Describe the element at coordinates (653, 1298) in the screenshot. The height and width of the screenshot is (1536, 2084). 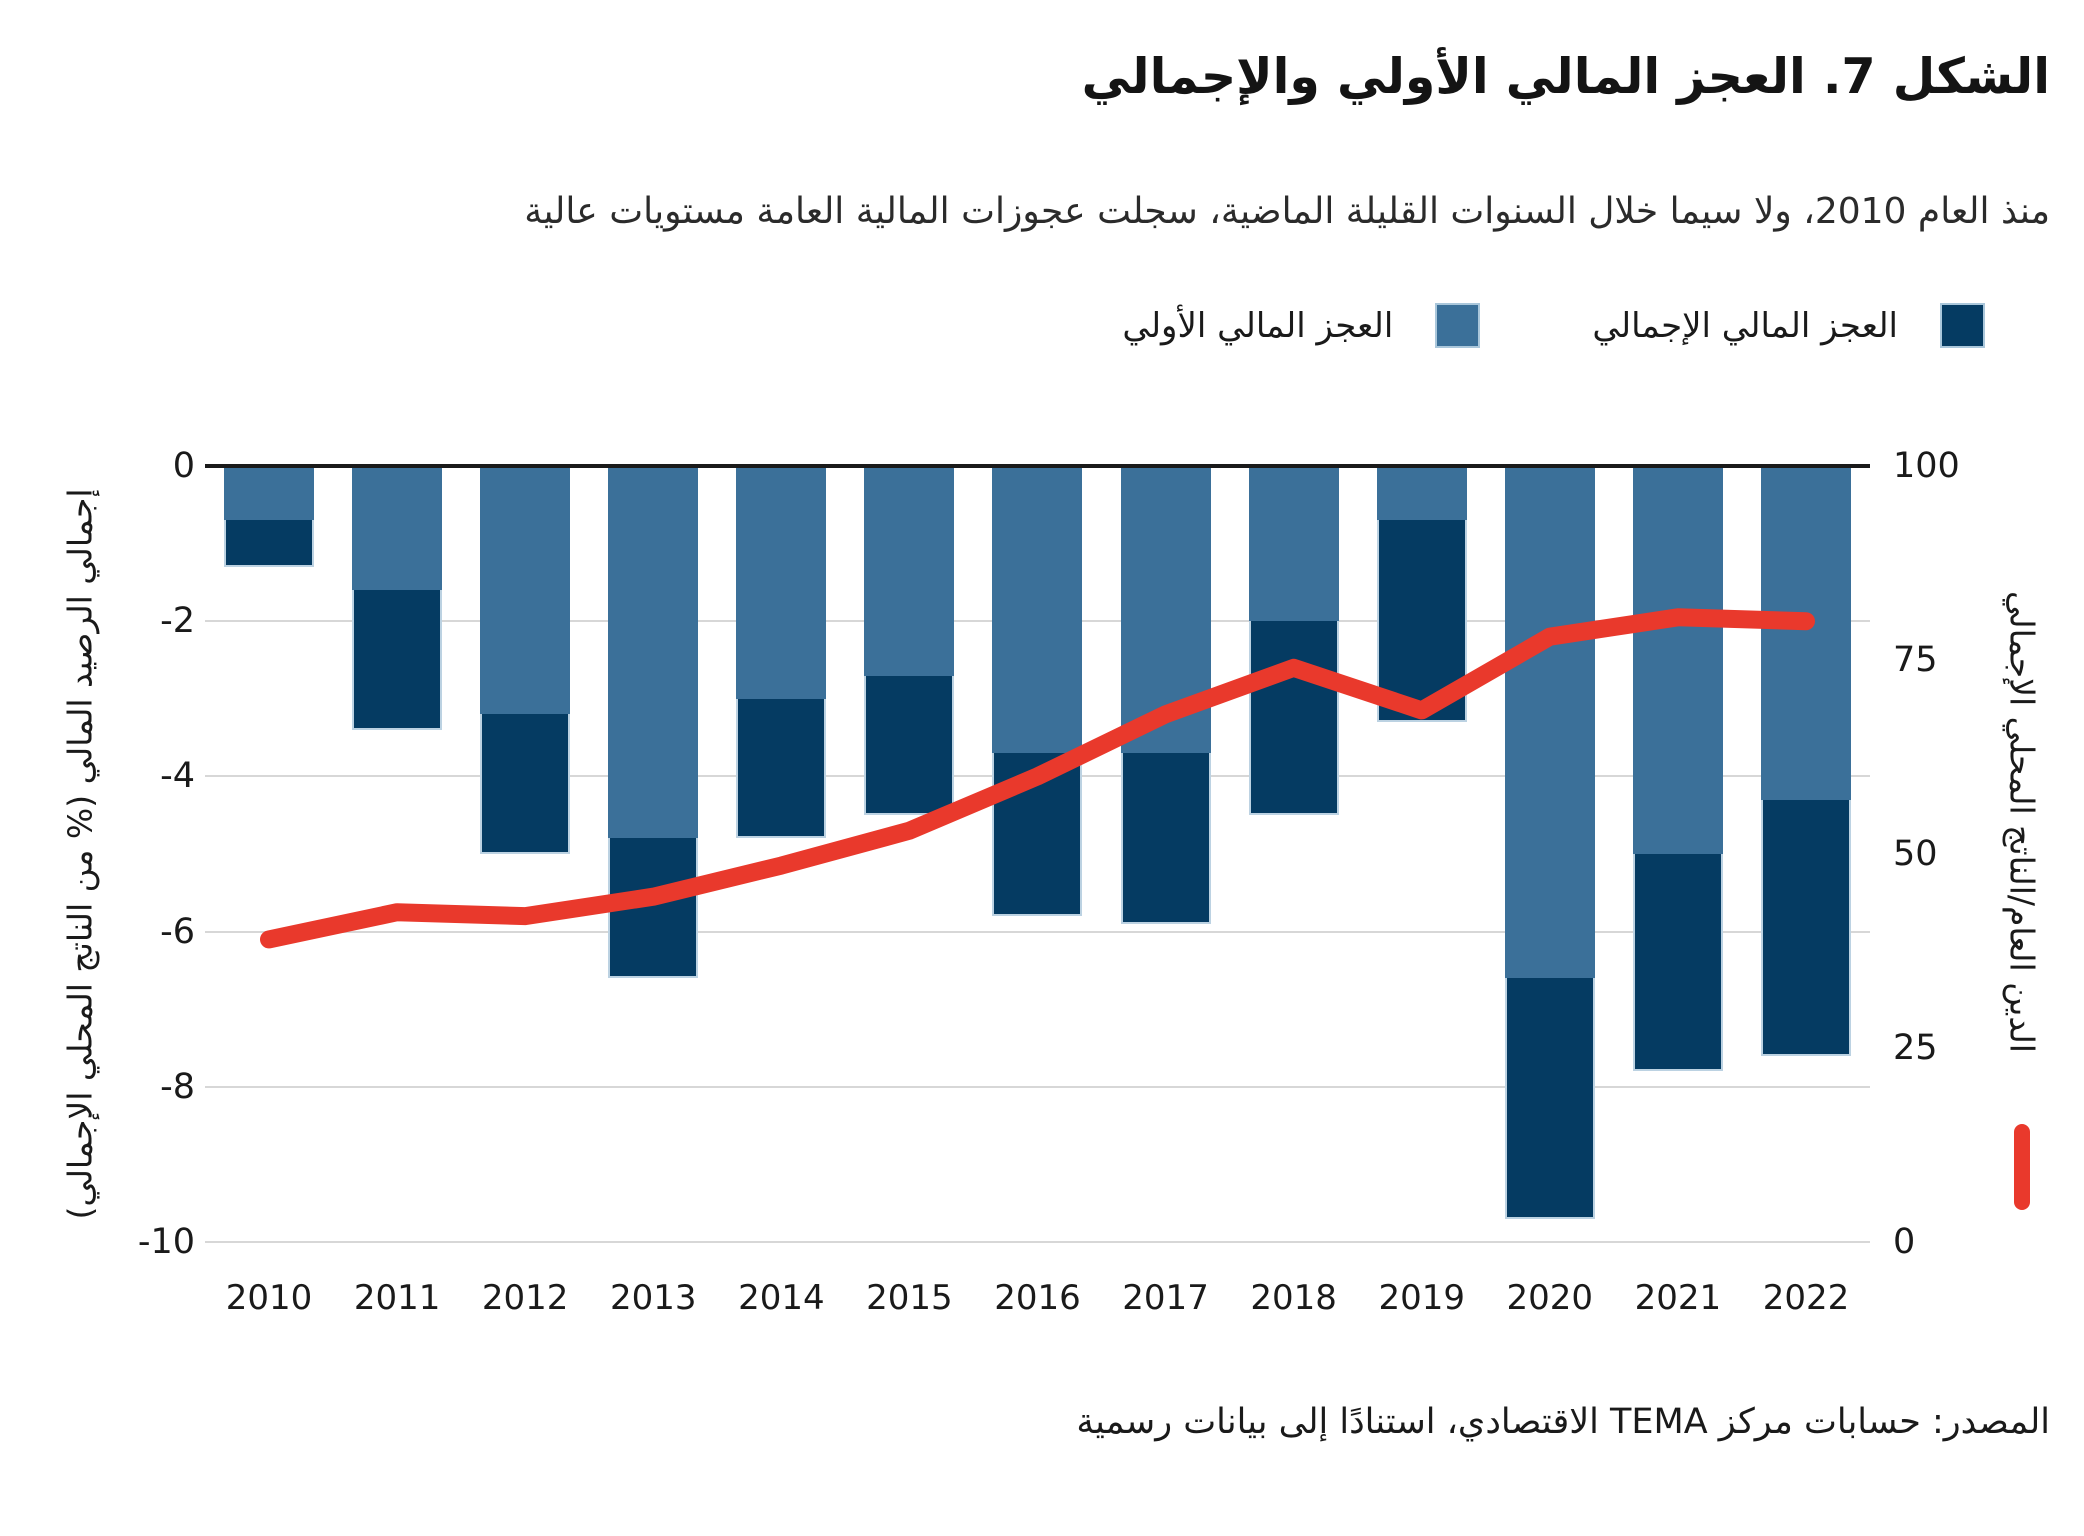
I see `x-axis-label-2013: 2013` at that location.